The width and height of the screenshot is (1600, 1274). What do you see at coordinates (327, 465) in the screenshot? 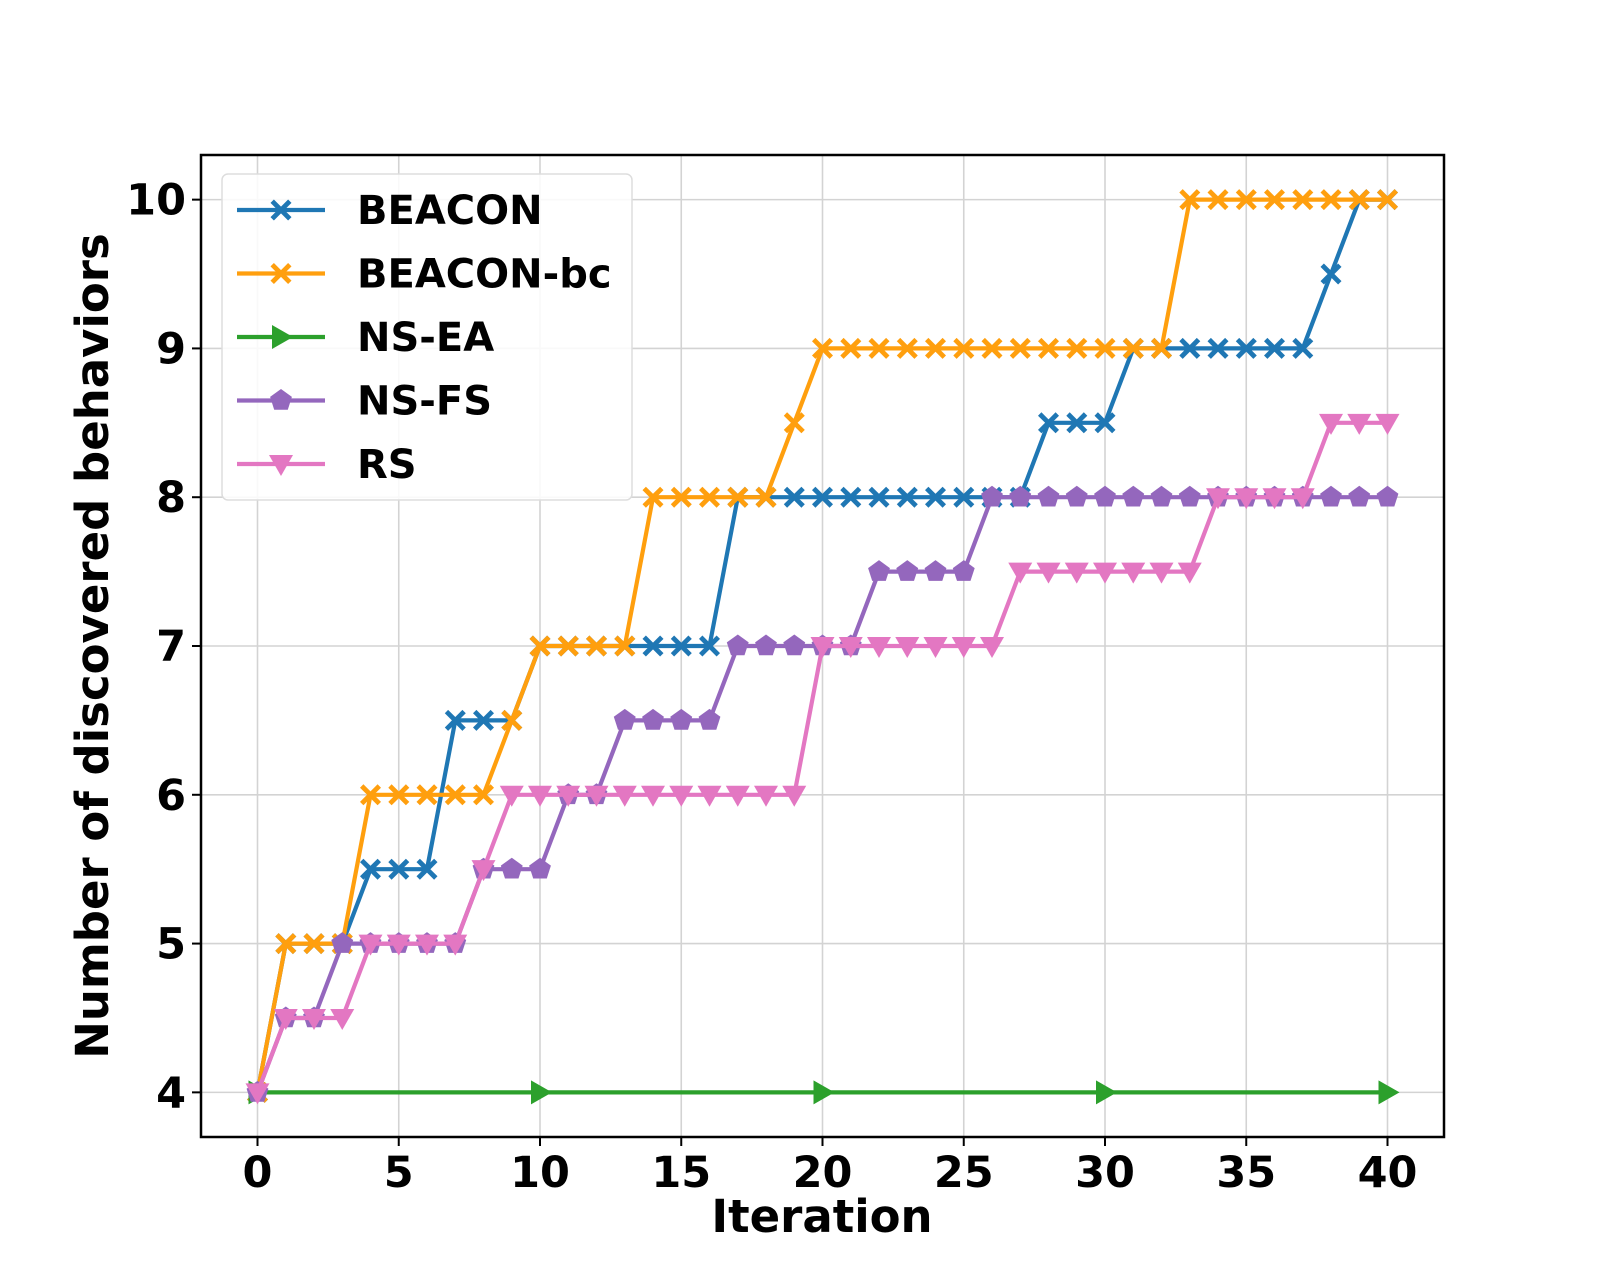
I see `legend-item-rs: RS` at bounding box center [327, 465].